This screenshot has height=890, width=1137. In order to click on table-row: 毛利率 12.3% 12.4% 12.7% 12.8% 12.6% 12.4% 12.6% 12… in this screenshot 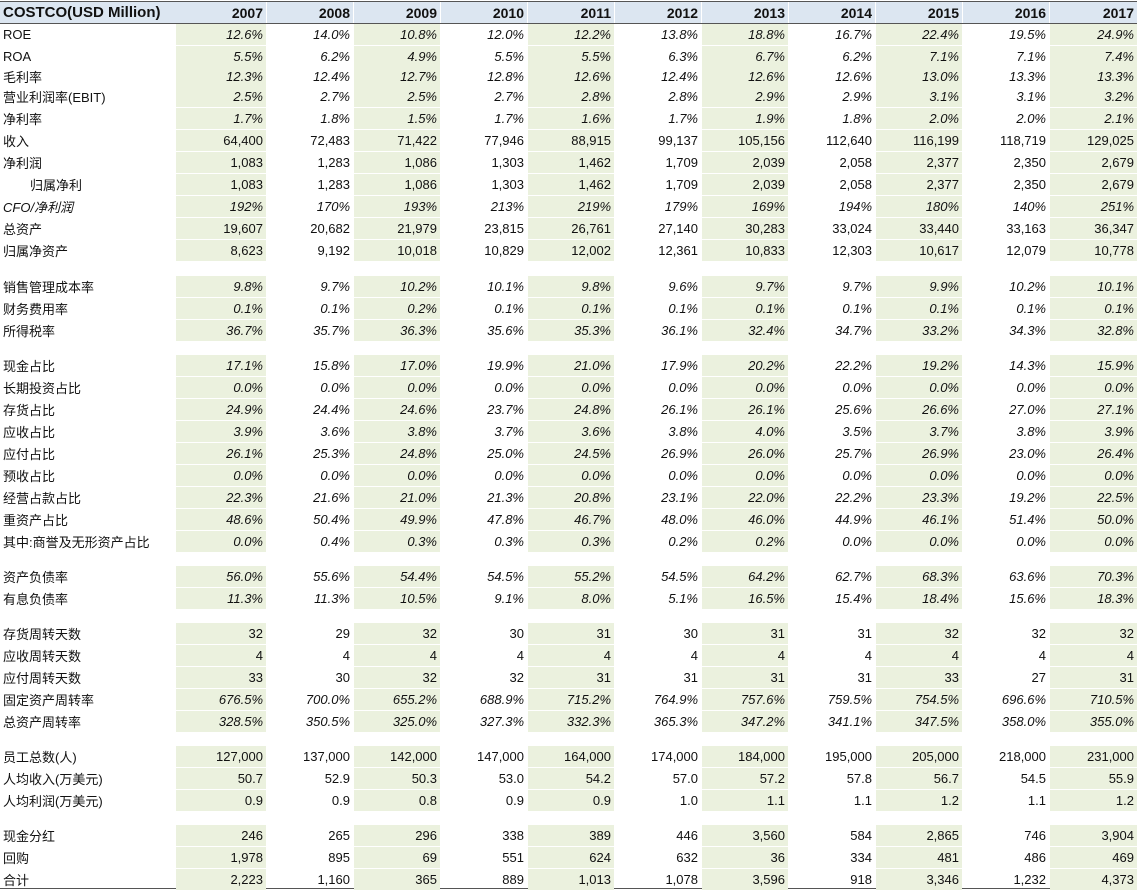, I will do `click(568, 76)`.